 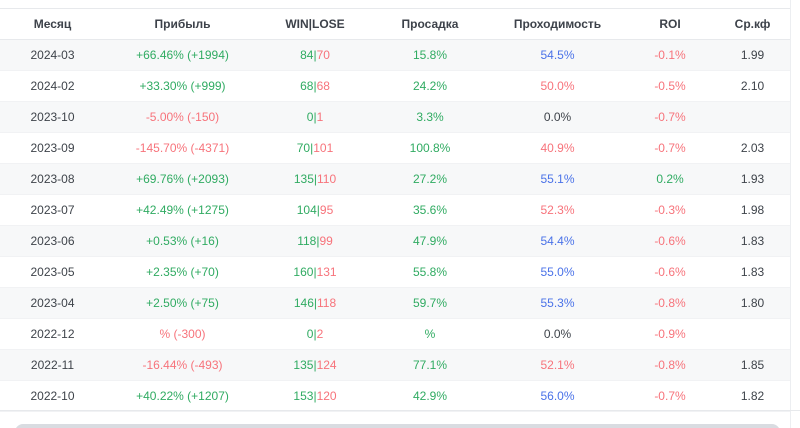 What do you see at coordinates (182, 241) in the screenshot?
I see `profit-cell: +0.53% (+16)` at bounding box center [182, 241].